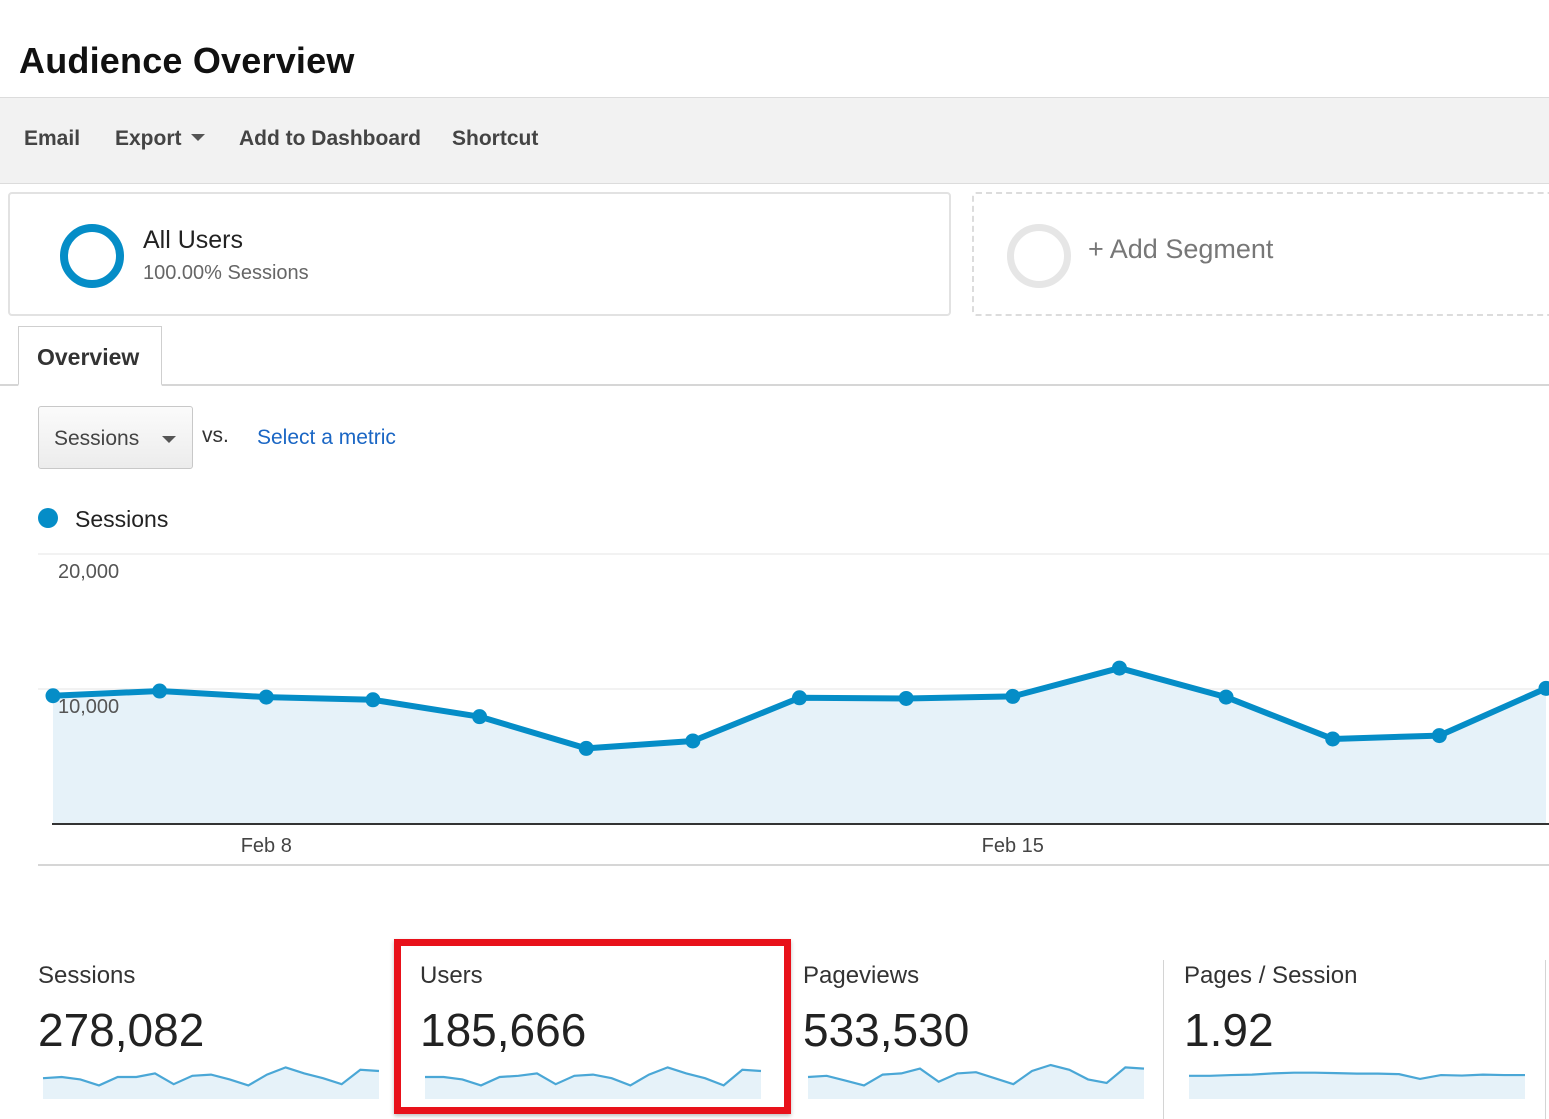 The width and height of the screenshot is (1549, 1119). I want to click on segment-title: All Users, so click(193, 240).